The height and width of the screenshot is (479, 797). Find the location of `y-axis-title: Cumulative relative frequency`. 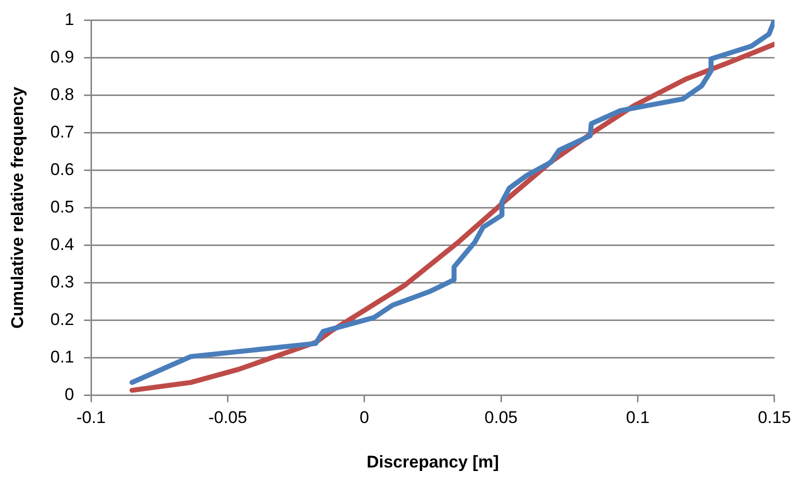

y-axis-title: Cumulative relative frequency is located at coordinates (17, 207).